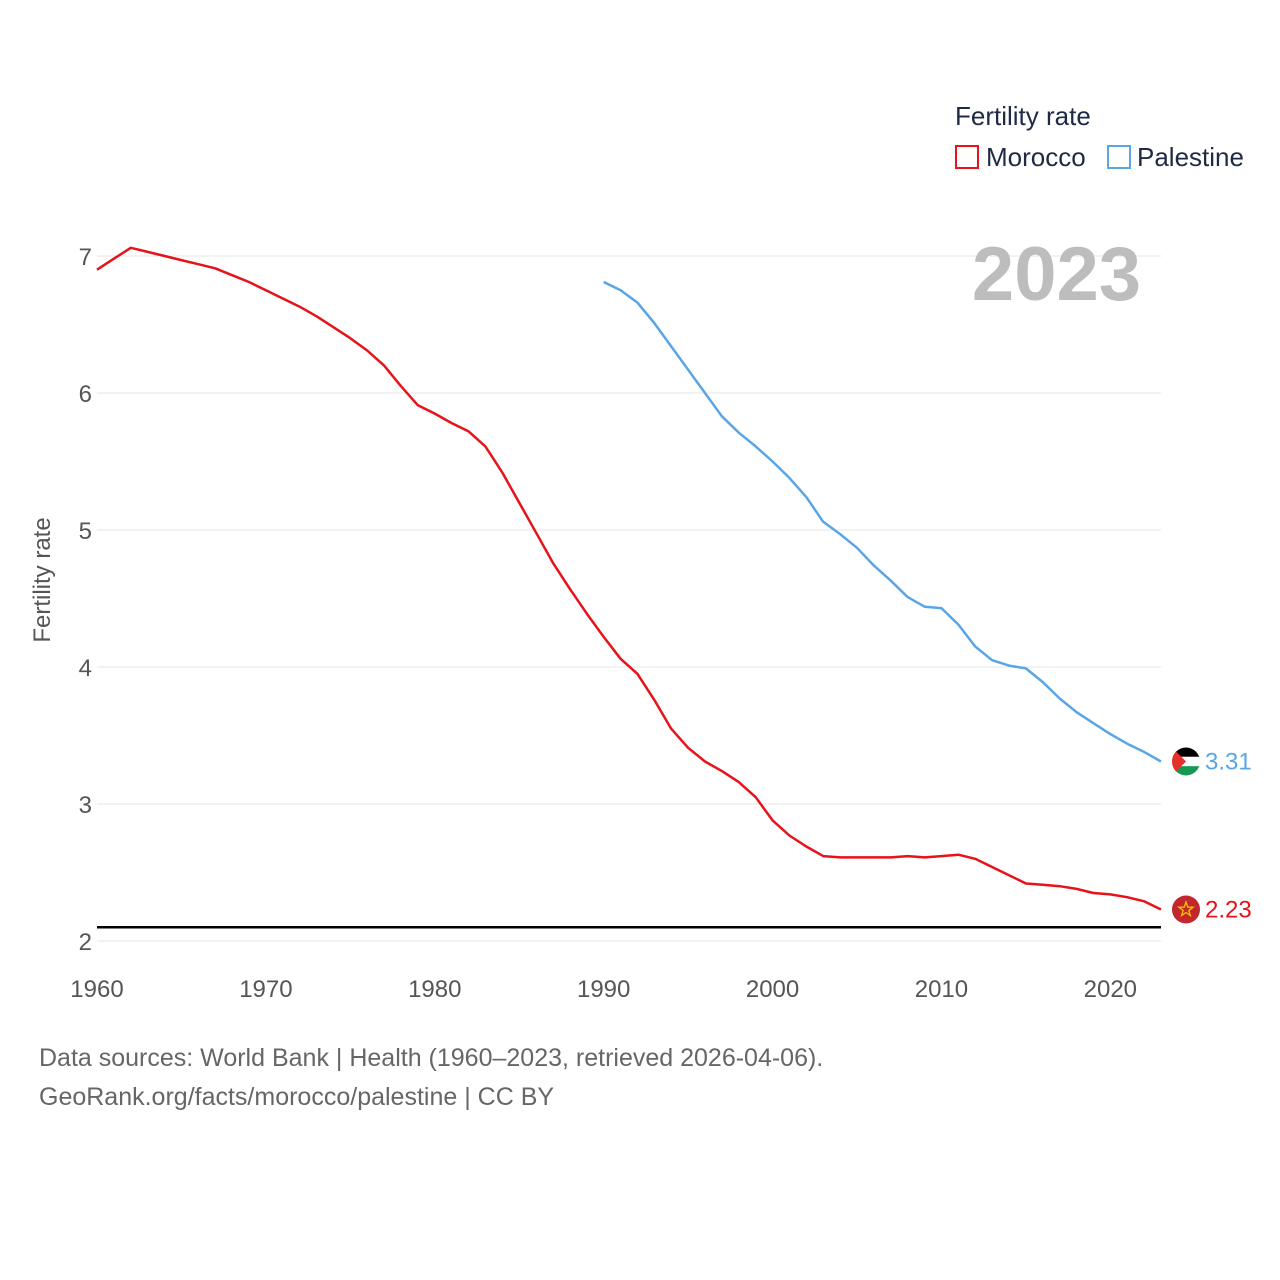  Describe the element at coordinates (85, 942) in the screenshot. I see `y-tick-label-2: 2` at that location.